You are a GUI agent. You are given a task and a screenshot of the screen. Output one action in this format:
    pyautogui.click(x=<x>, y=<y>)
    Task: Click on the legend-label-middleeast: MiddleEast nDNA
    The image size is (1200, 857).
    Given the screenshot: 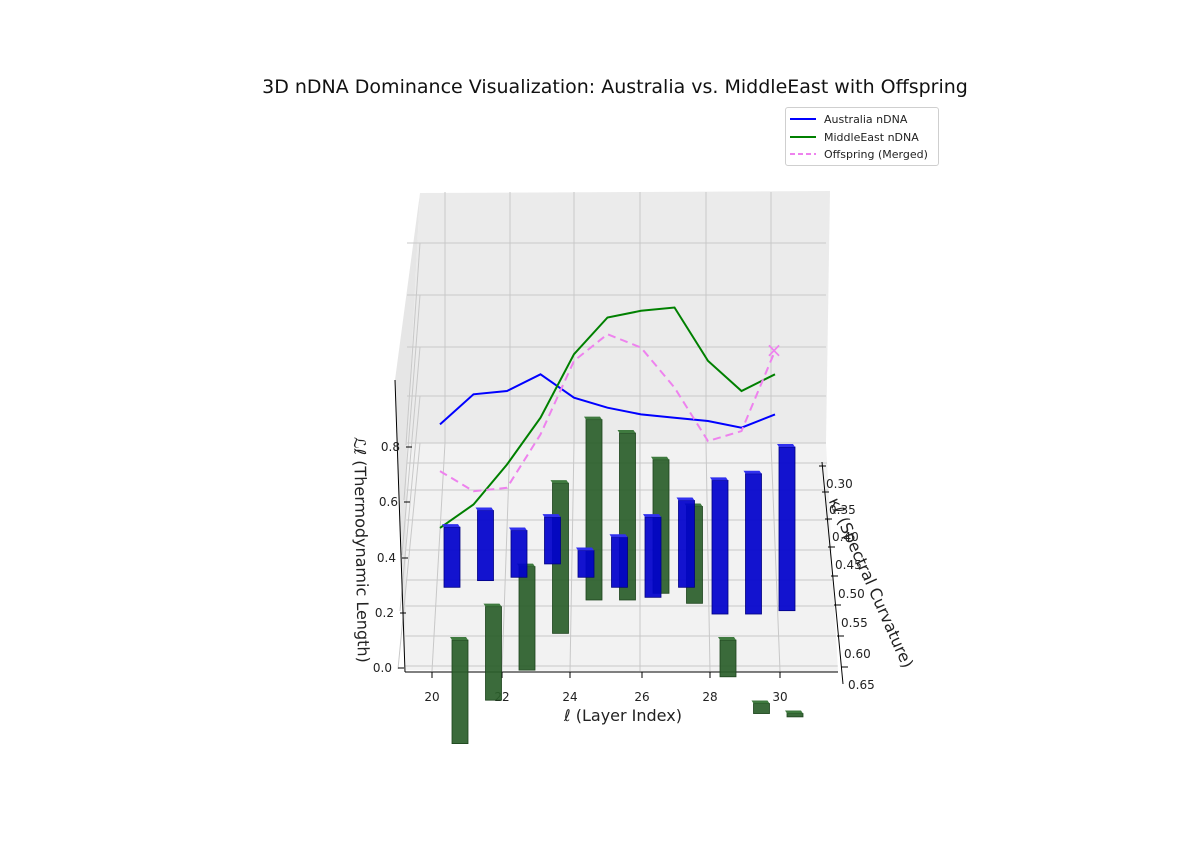 What is the action you would take?
    pyautogui.click(x=871, y=137)
    